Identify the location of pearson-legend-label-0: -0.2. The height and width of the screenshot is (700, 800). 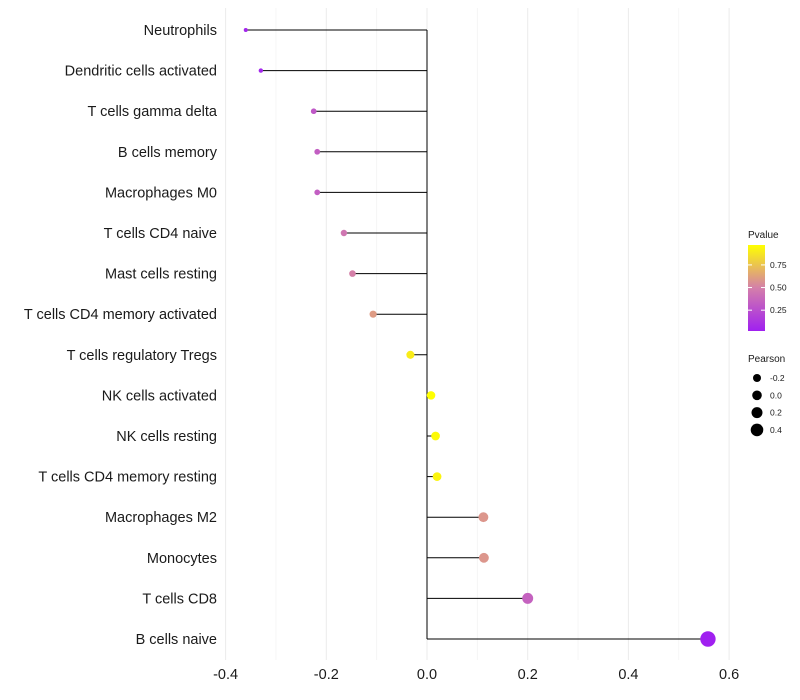
(777, 378).